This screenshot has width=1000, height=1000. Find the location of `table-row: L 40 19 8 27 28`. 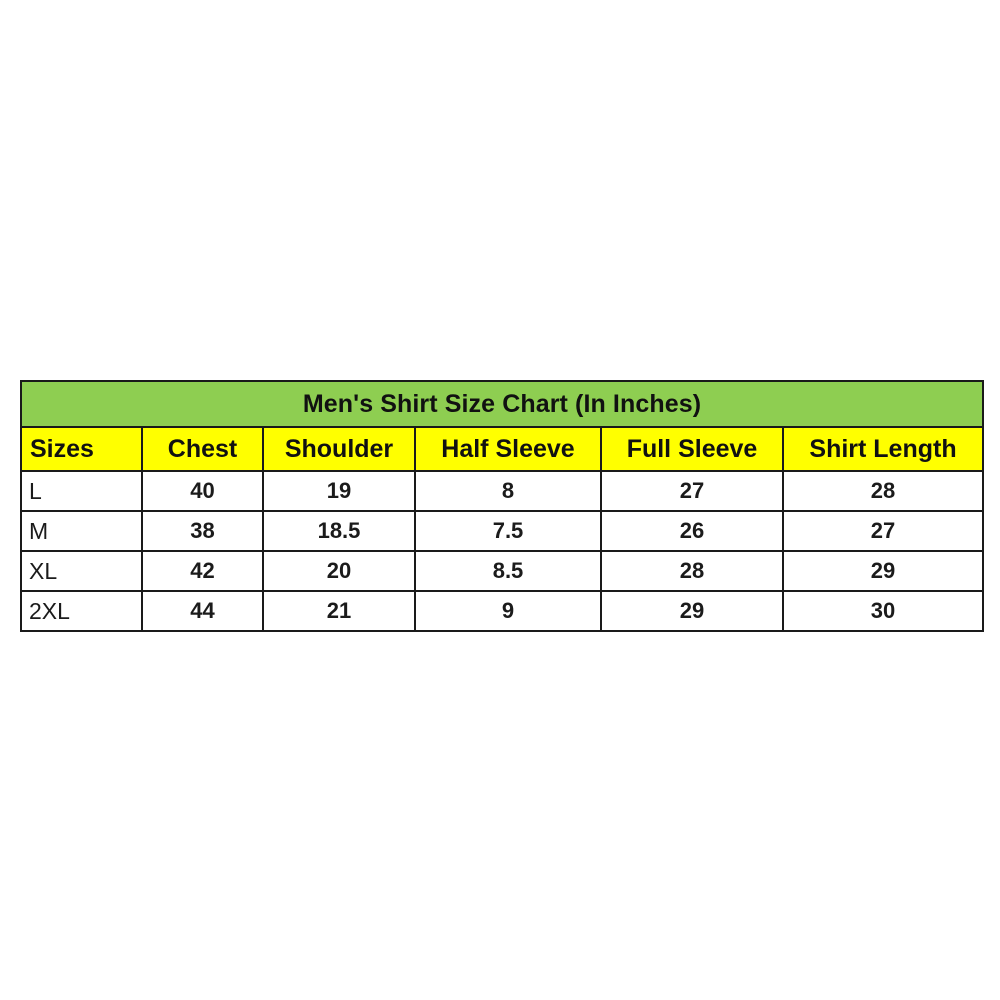

table-row: L 40 19 8 27 28 is located at coordinates (502, 491).